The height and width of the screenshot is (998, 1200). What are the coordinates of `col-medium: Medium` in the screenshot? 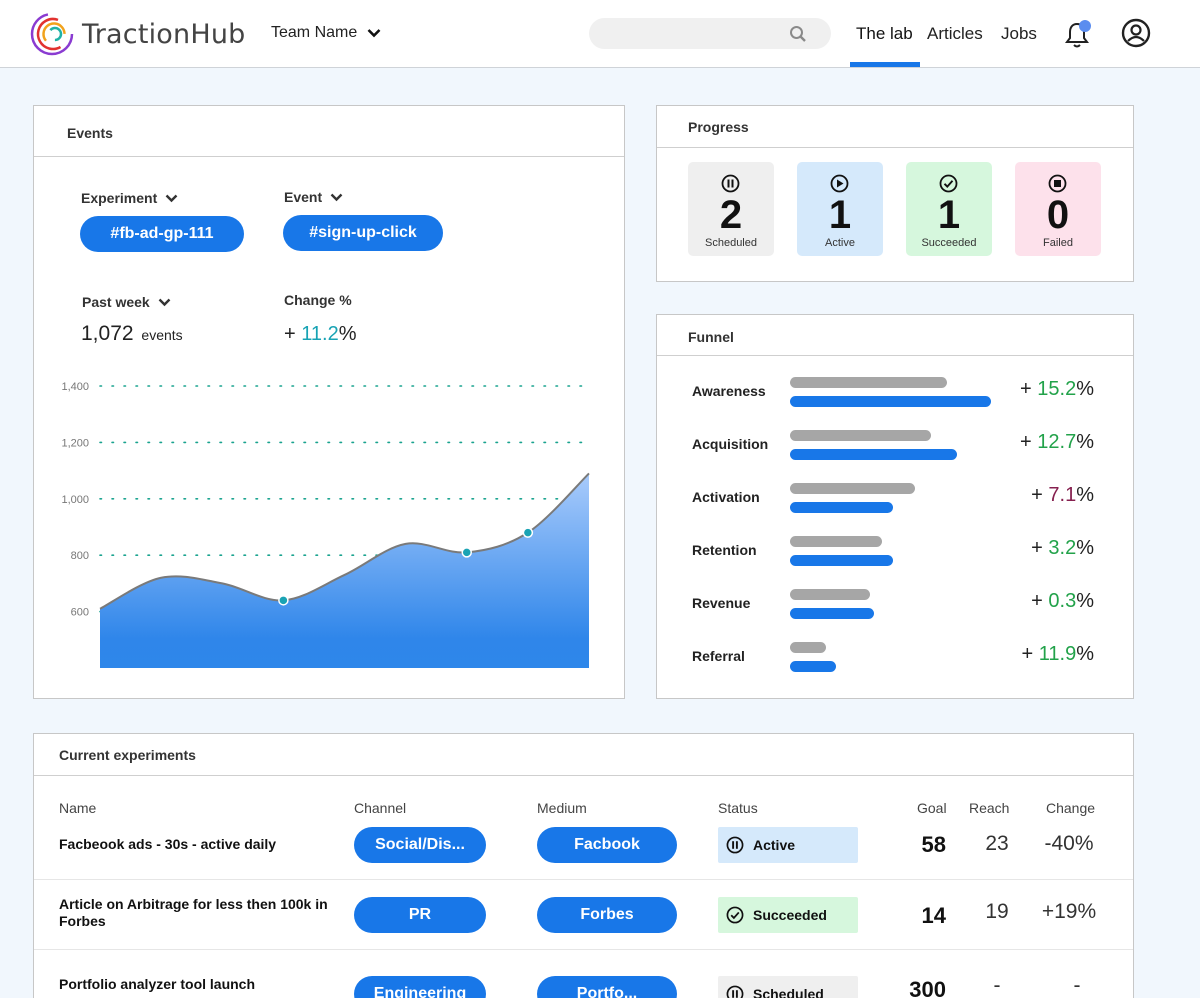 It's located at (562, 808).